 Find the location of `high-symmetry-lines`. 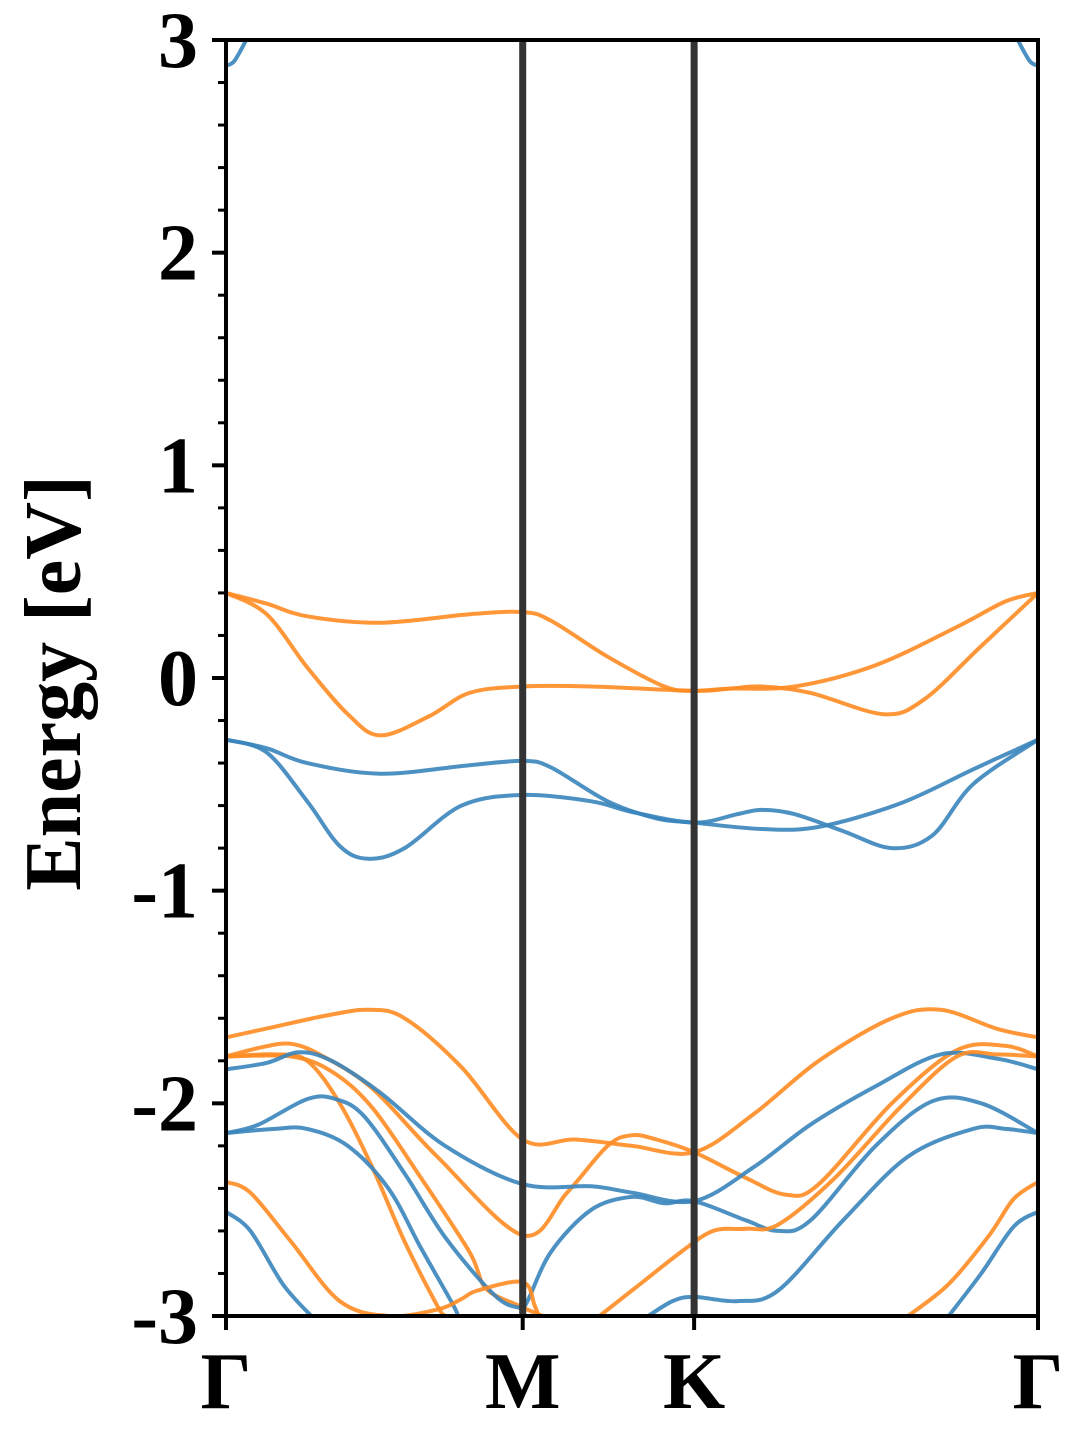

high-symmetry-lines is located at coordinates (608, 678).